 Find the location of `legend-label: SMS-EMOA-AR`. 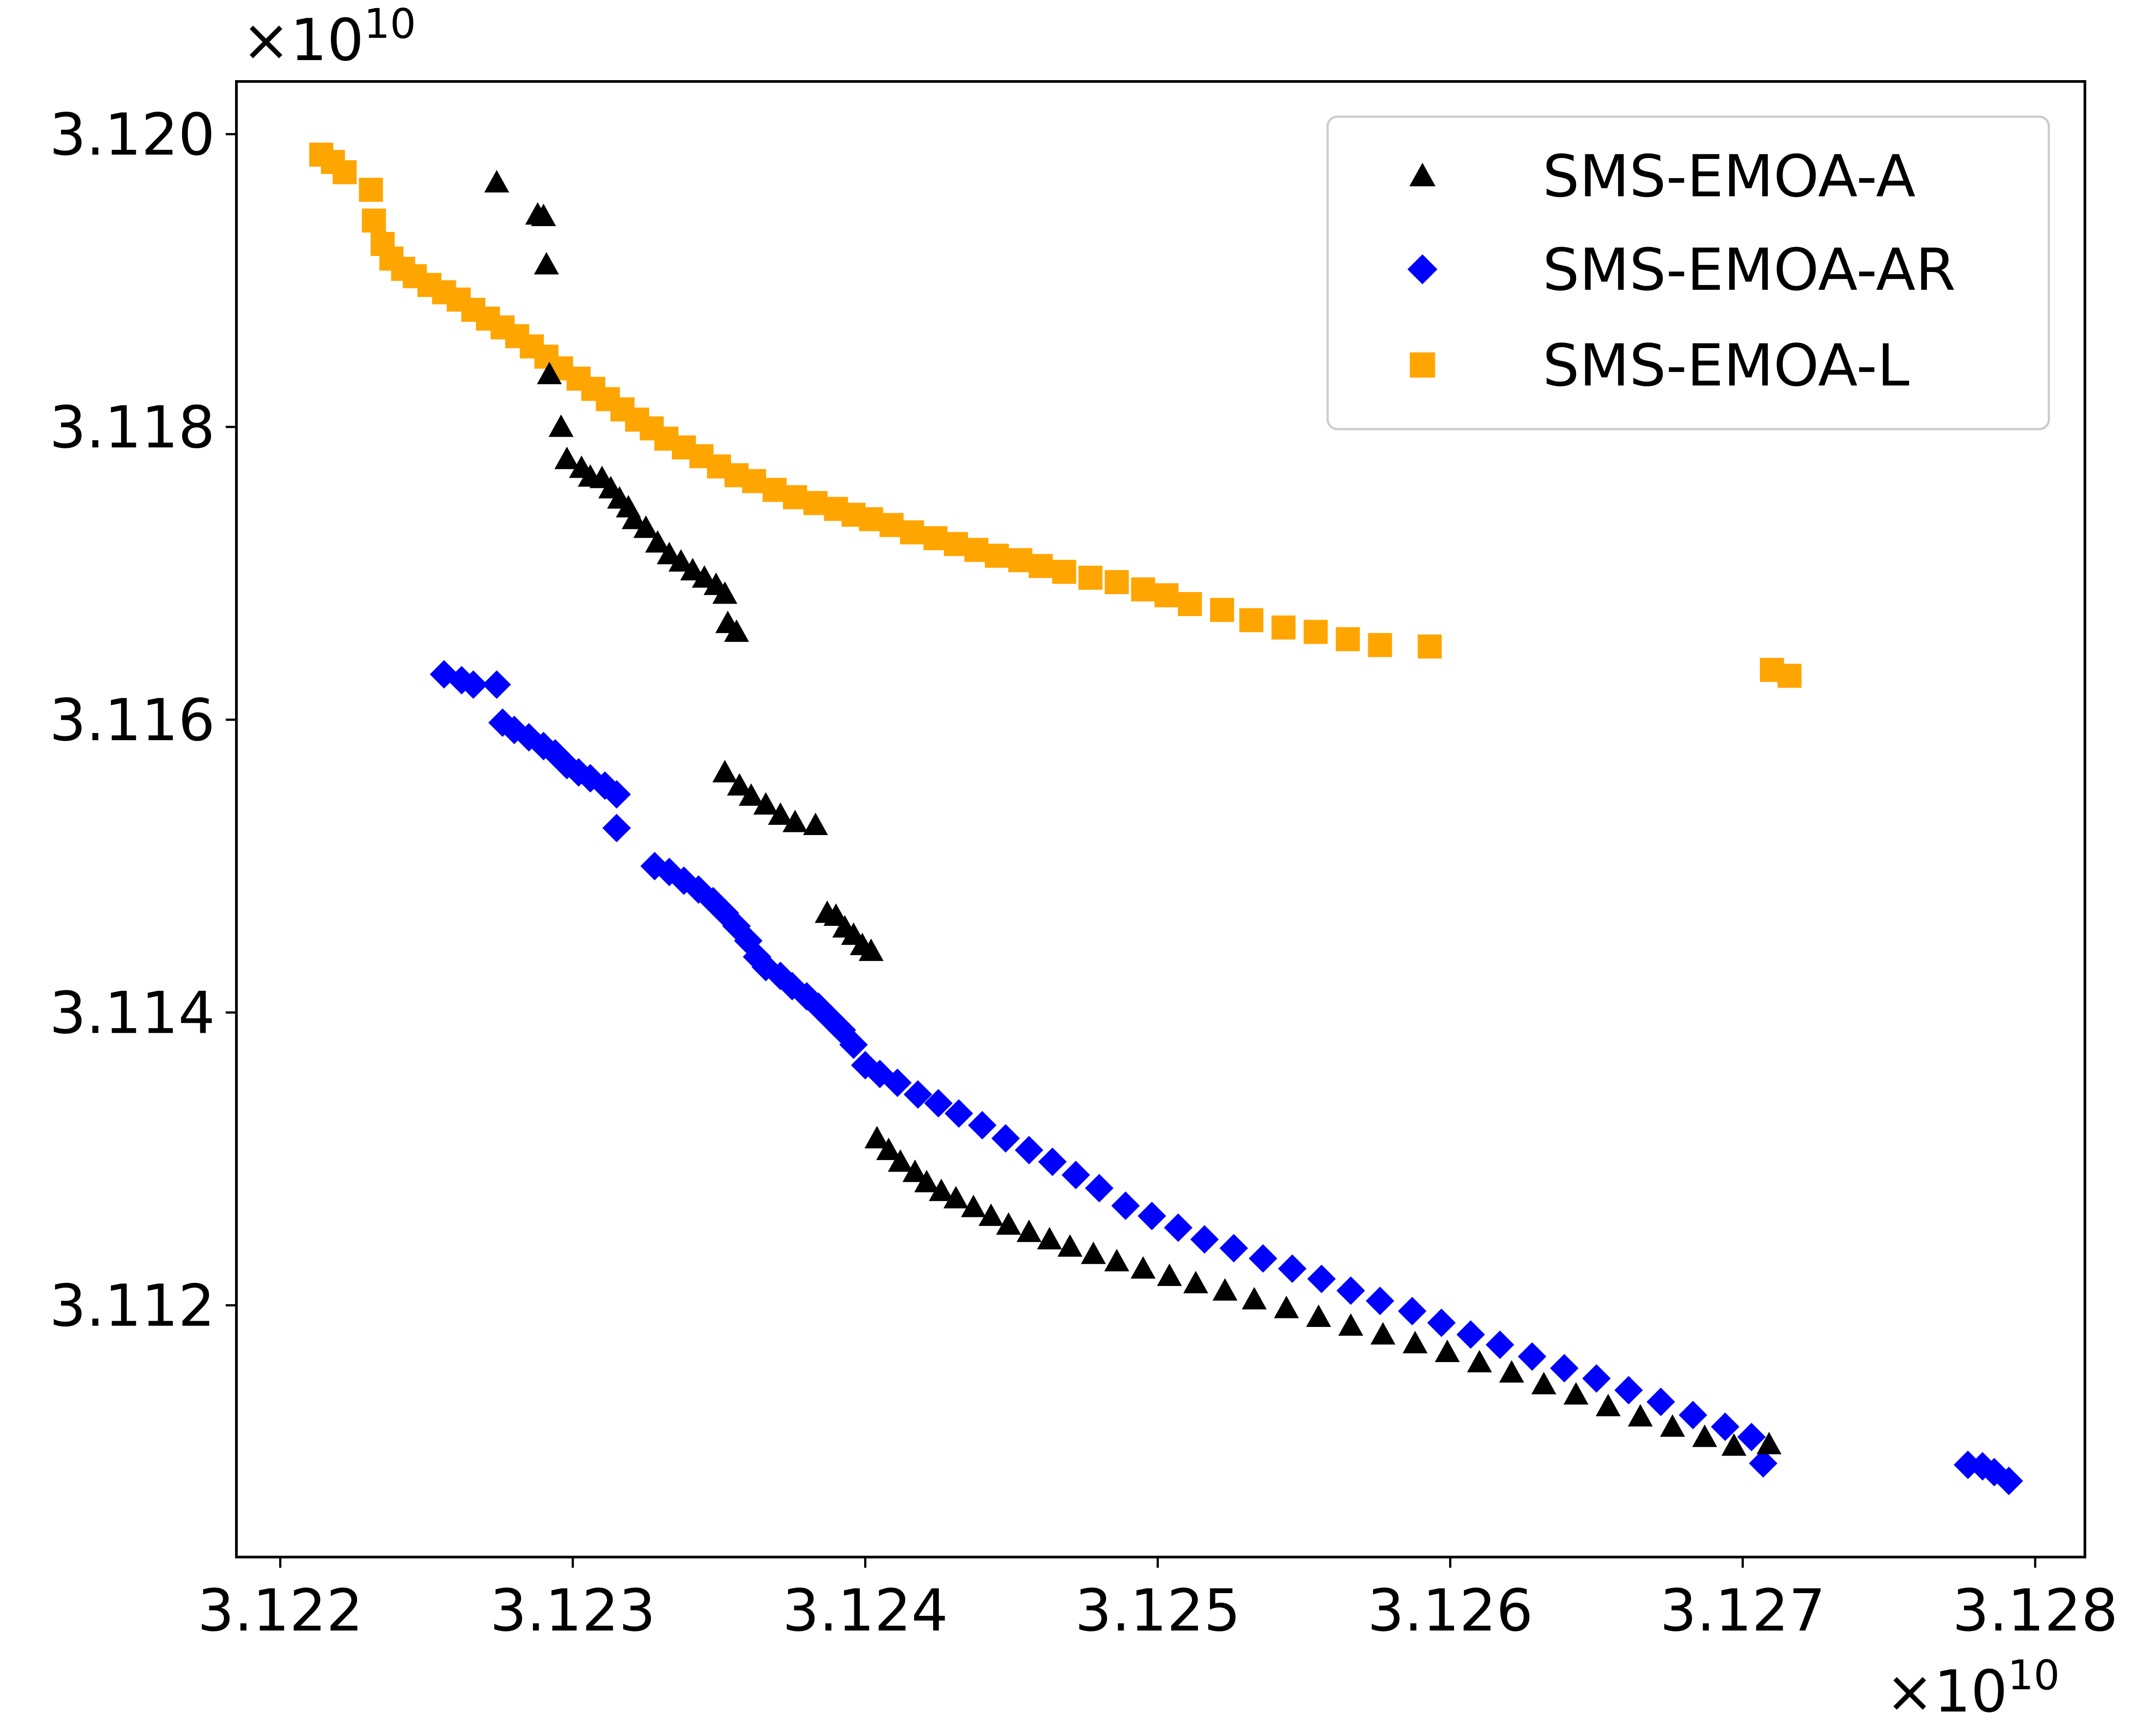

legend-label: SMS-EMOA-AR is located at coordinates (1749, 270).